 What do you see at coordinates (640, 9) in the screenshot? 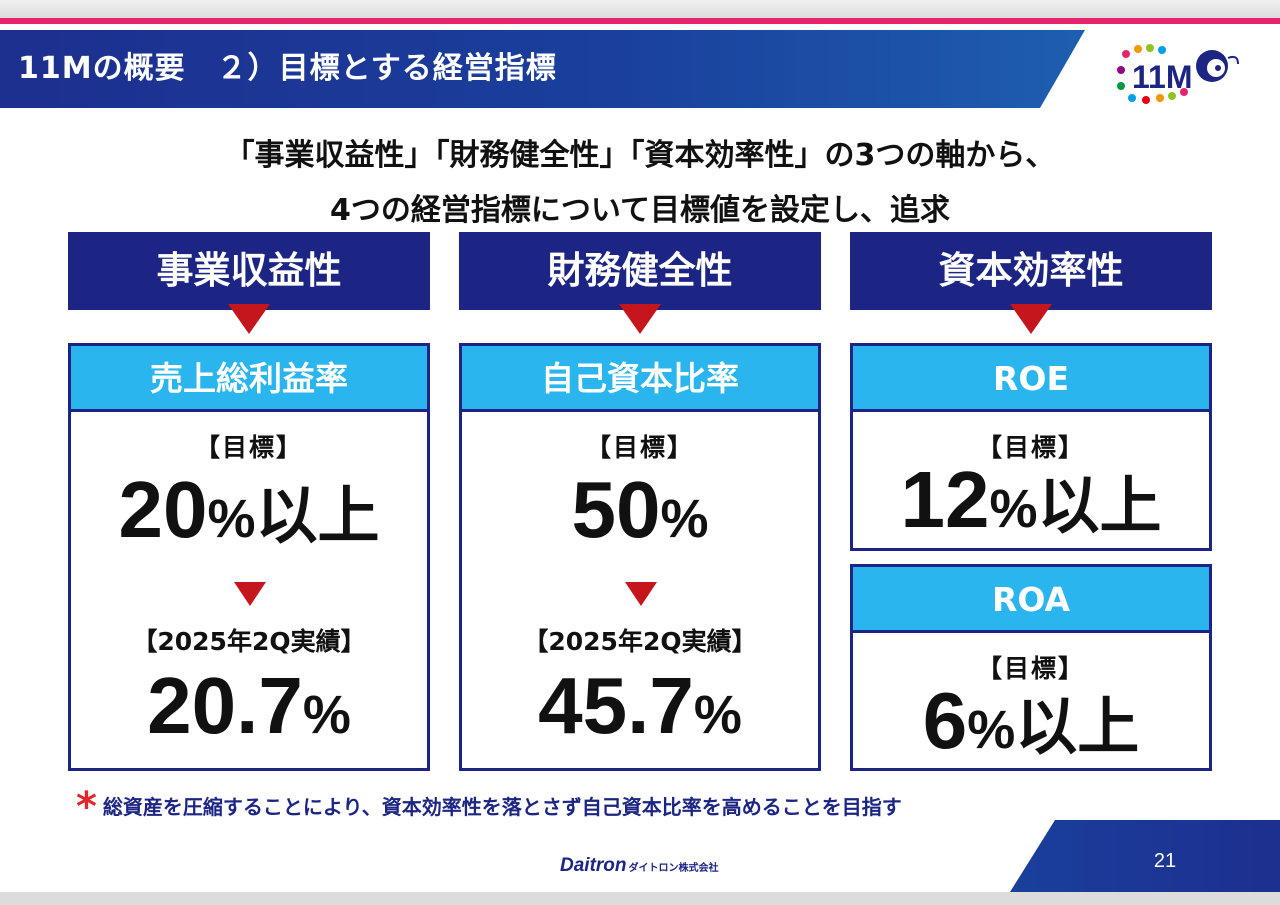
I see `top-grey-strip` at bounding box center [640, 9].